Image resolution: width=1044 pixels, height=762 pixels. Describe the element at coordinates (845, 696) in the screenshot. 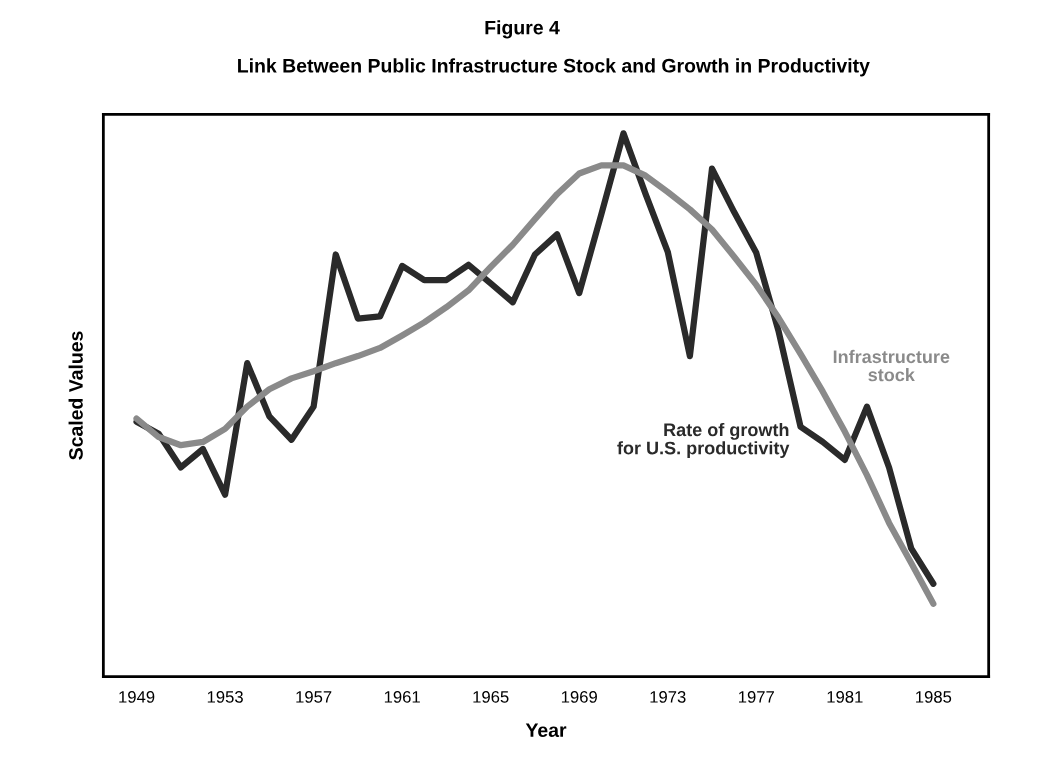

I see `x-tick-label: 1981` at that location.